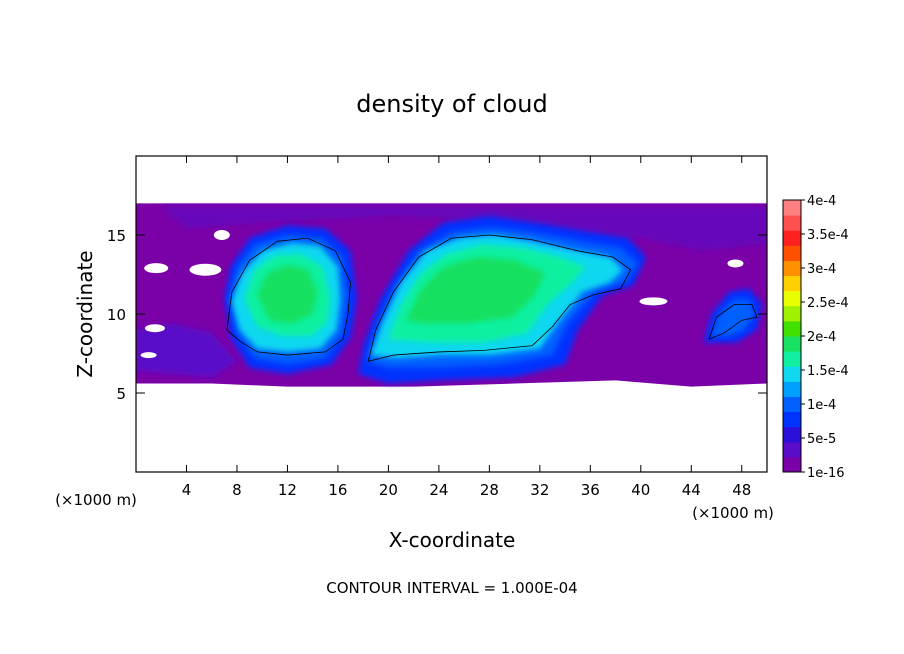 This screenshot has height=654, width=904. Describe the element at coordinates (640, 490) in the screenshot. I see `x-tick-label: 40` at that location.